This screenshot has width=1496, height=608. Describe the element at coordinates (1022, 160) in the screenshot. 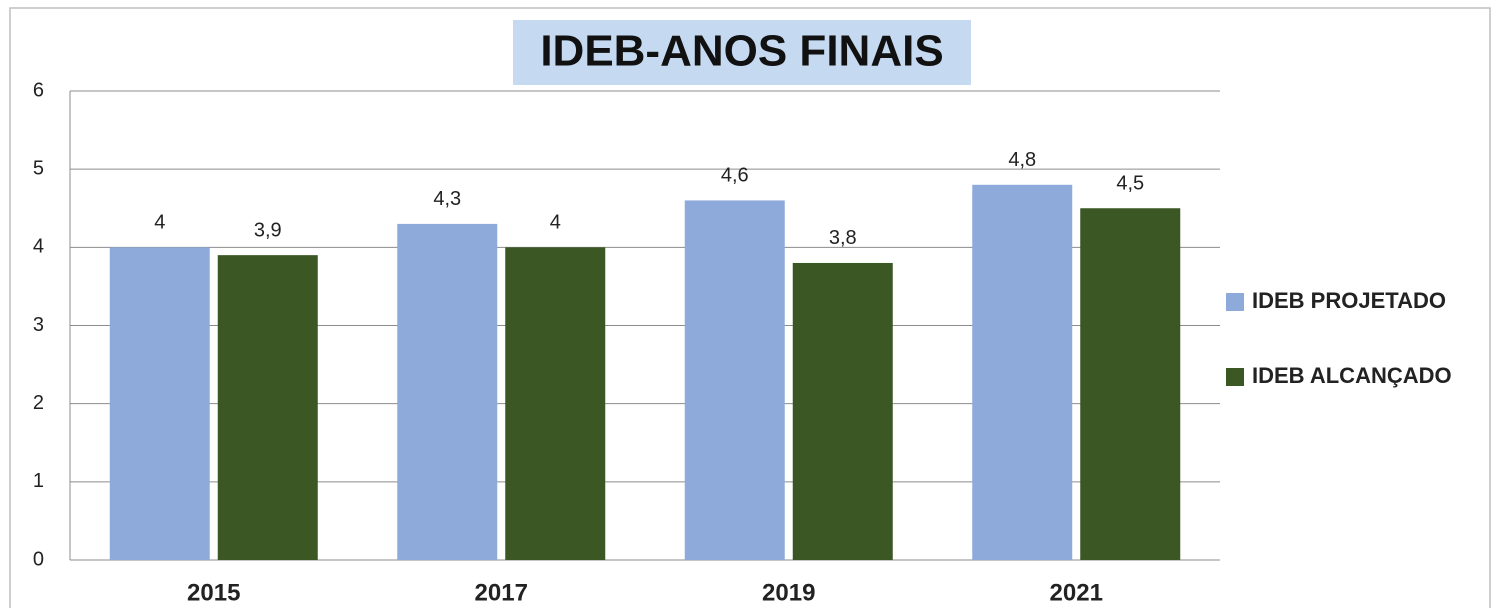

I see `value-label: 4,8` at that location.